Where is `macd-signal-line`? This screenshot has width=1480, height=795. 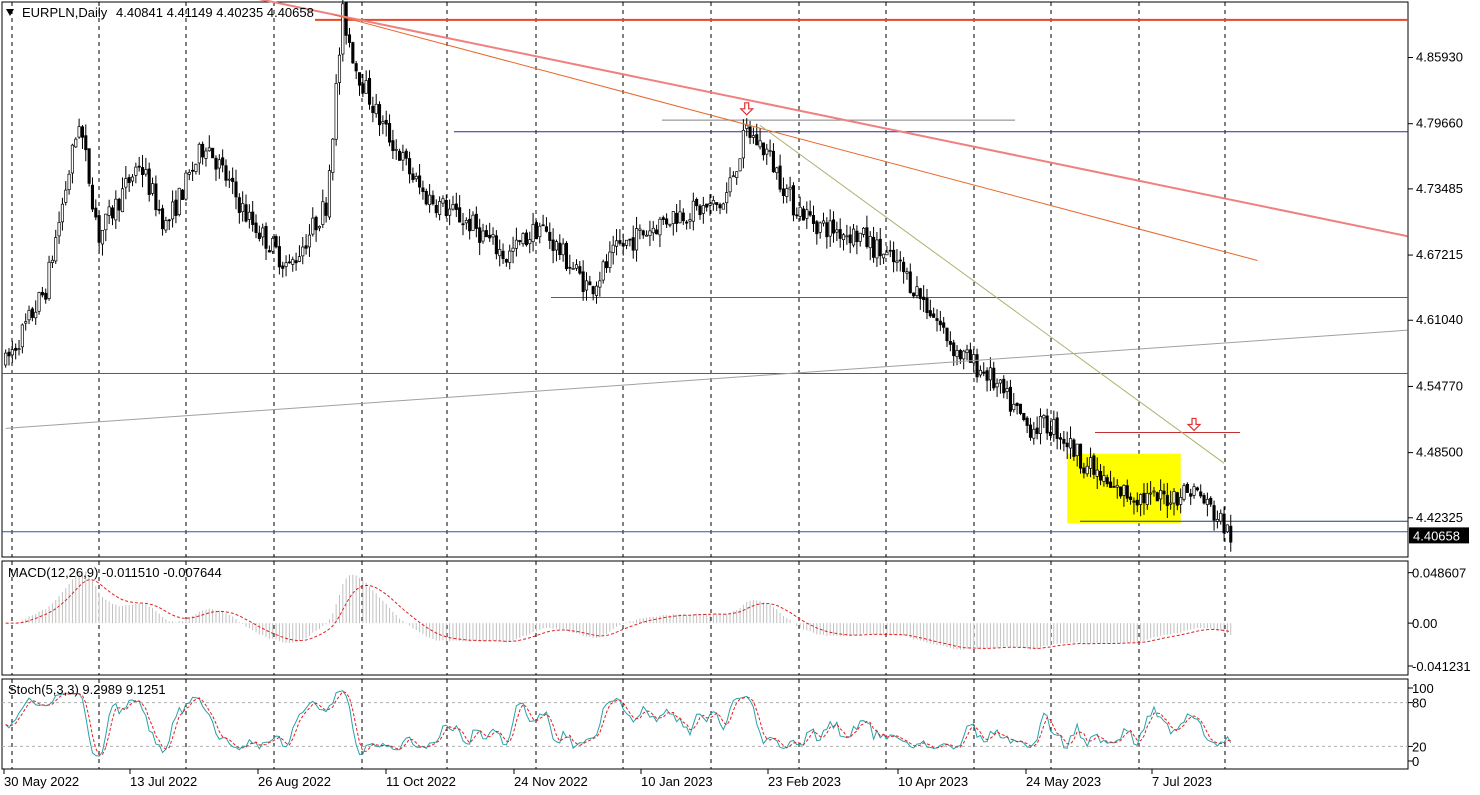
macd-signal-line is located at coordinates (618, 614).